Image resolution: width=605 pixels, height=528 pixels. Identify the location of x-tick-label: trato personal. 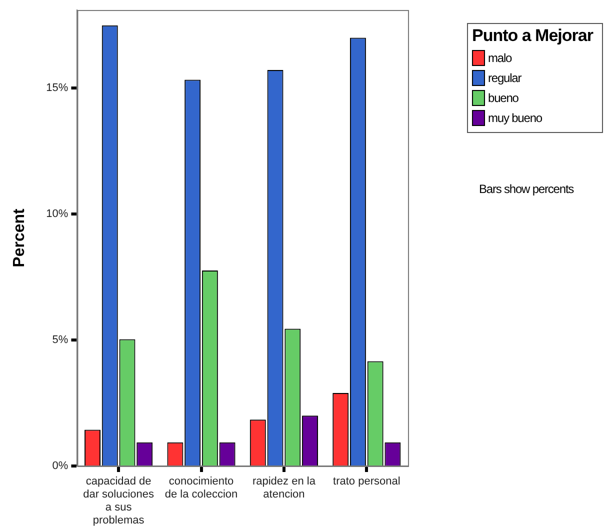
(366, 482).